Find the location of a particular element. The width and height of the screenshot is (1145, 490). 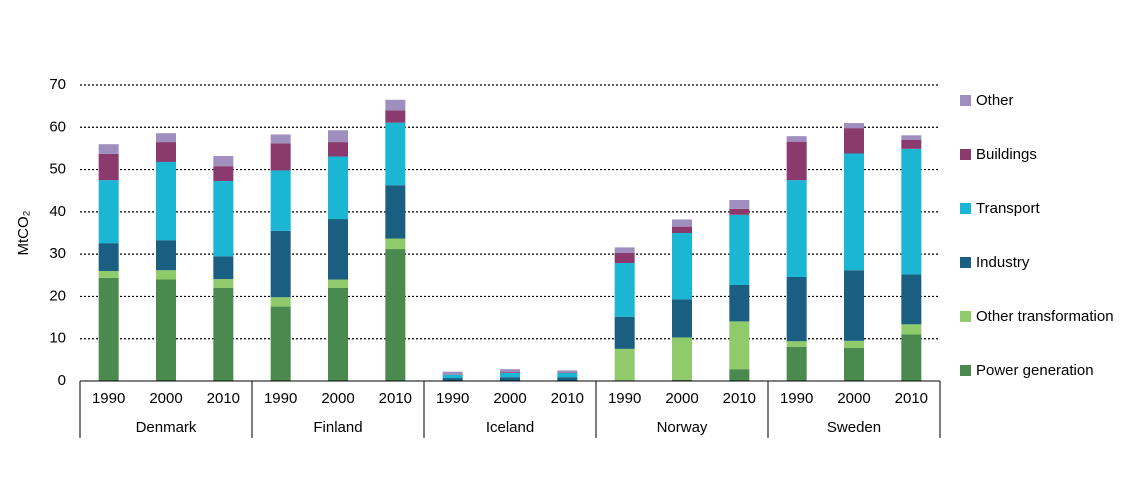

y-tick-label: 70 is located at coordinates (57, 84).